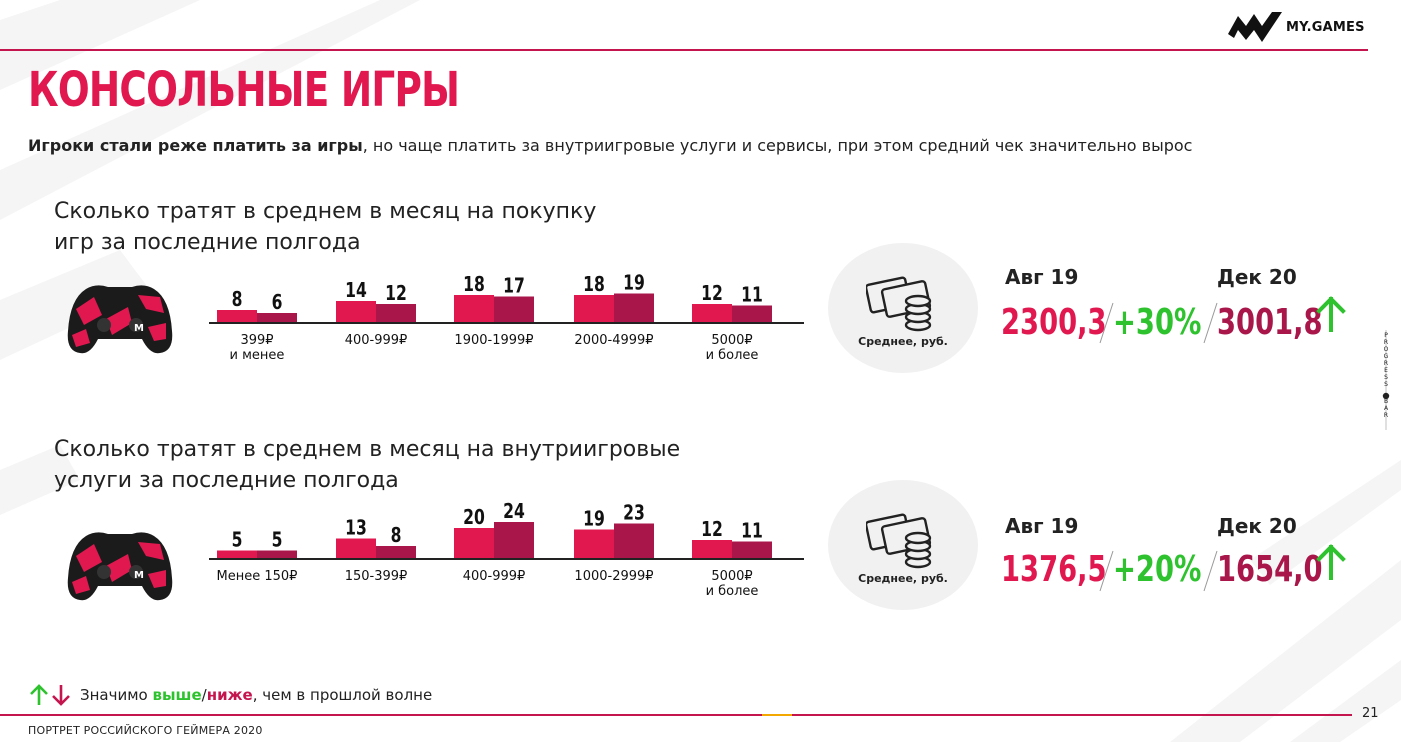 Image resolution: width=1401 pixels, height=742 pixels. What do you see at coordinates (277, 302) in the screenshot?
I see `bar-value-label: 6` at bounding box center [277, 302].